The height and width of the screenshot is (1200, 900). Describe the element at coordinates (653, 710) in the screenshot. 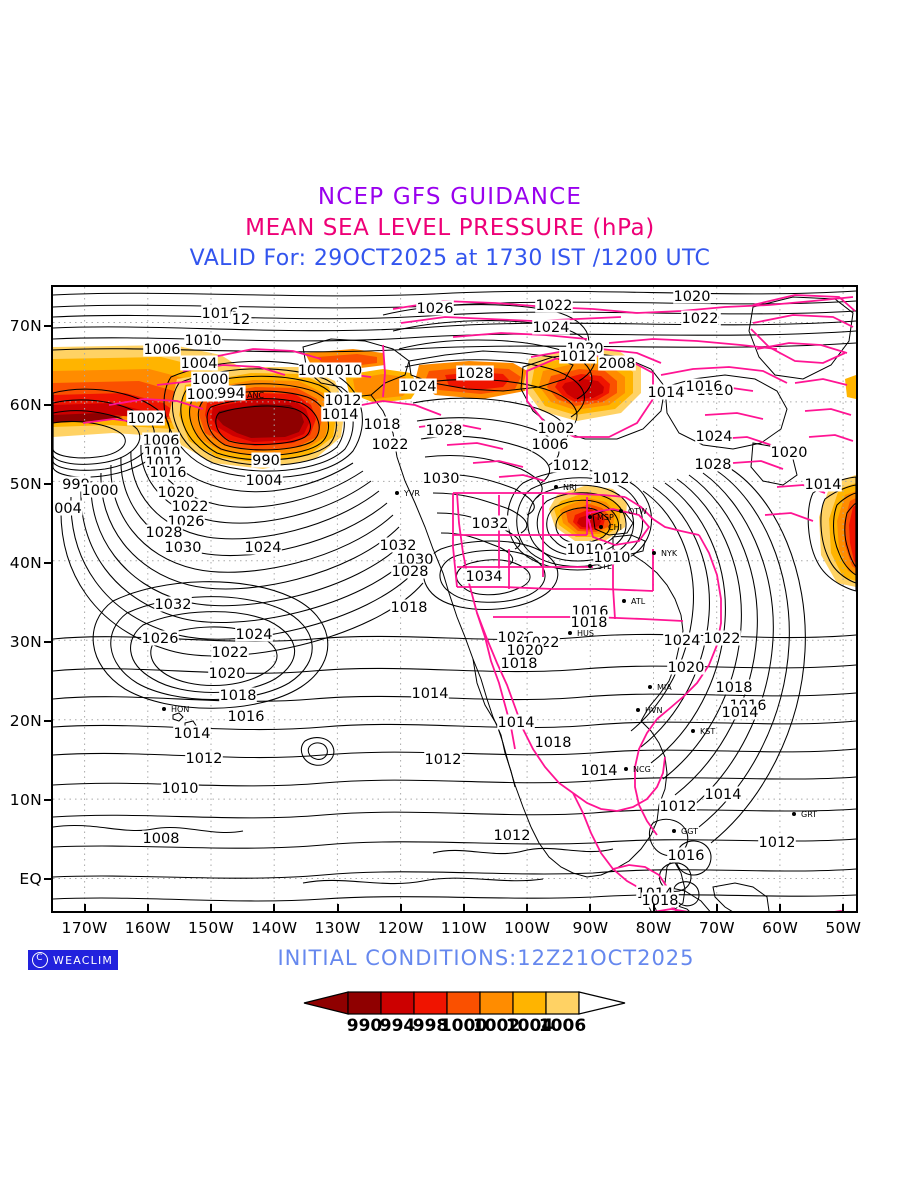

I see `svg-text: HVN` at that location.